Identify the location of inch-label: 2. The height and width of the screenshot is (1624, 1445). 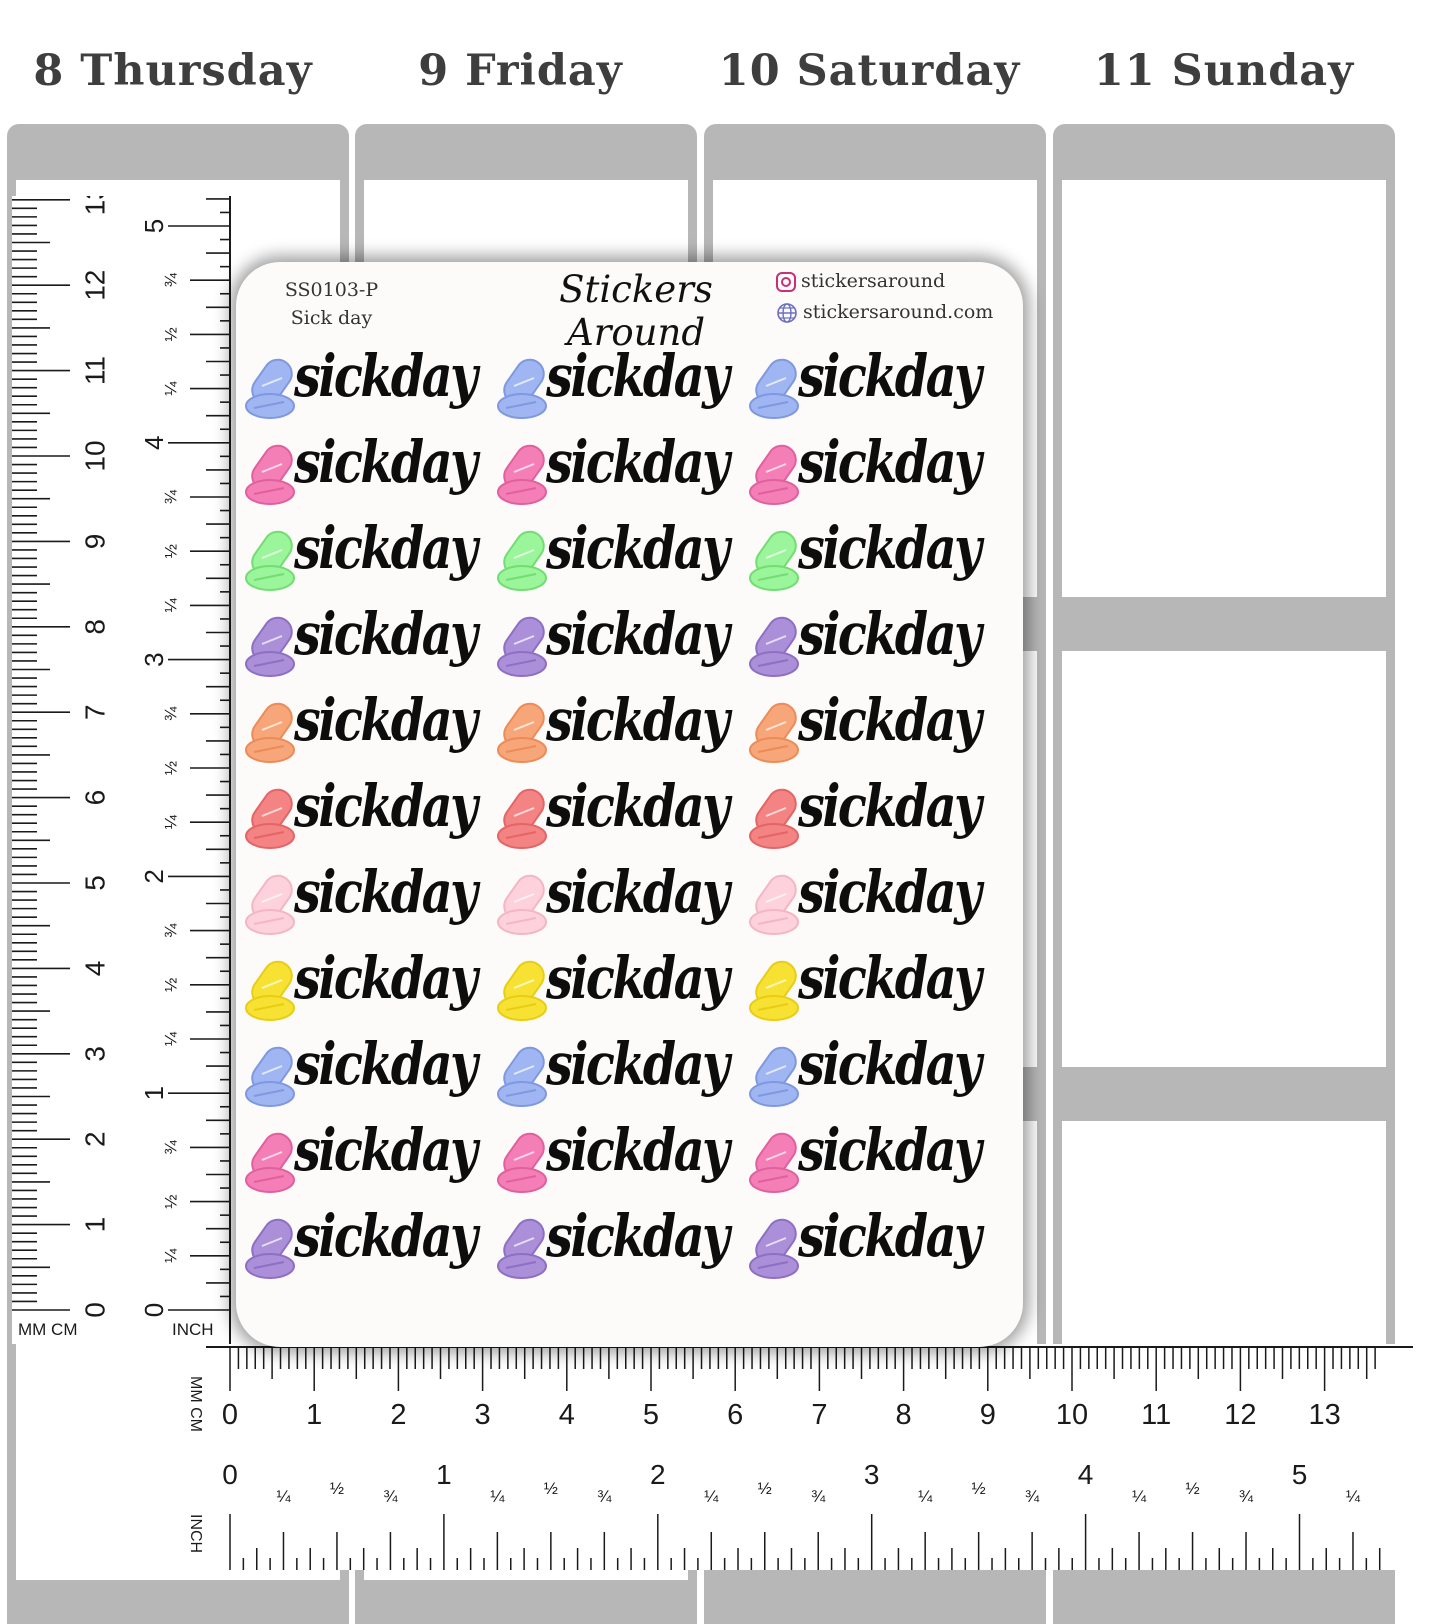
(658, 1474).